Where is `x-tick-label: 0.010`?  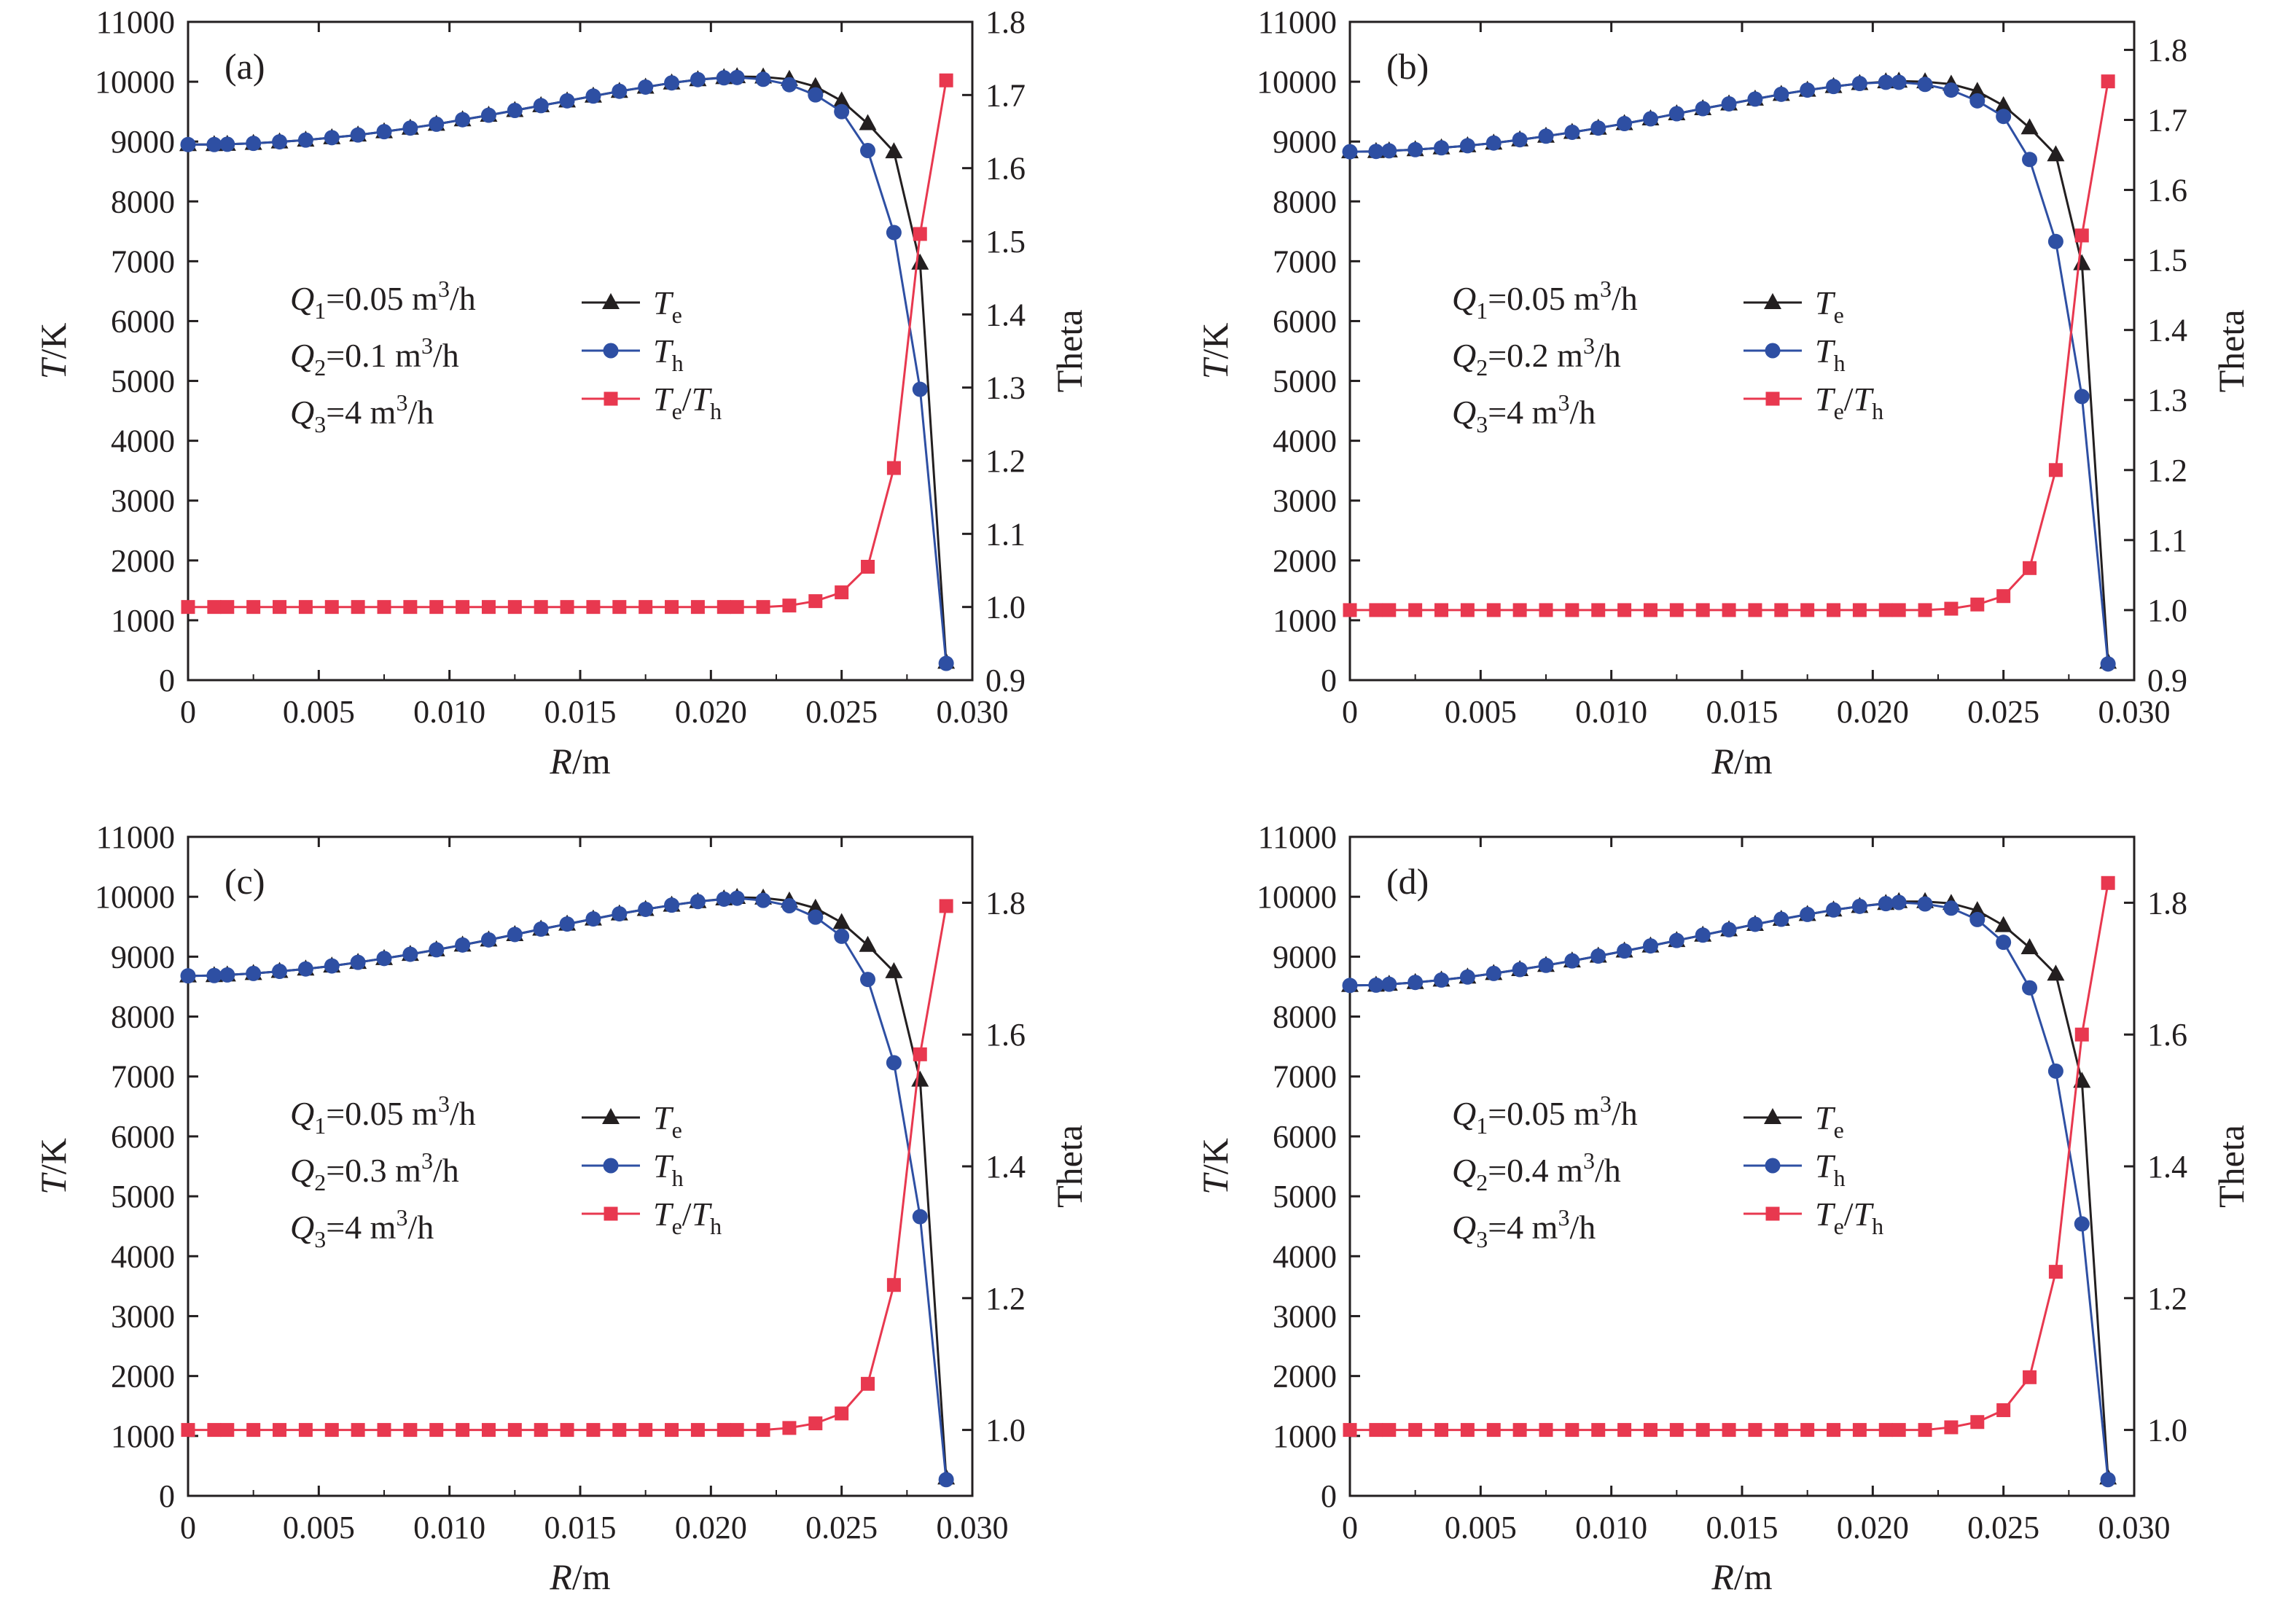 x-tick-label: 0.010 is located at coordinates (1611, 1527).